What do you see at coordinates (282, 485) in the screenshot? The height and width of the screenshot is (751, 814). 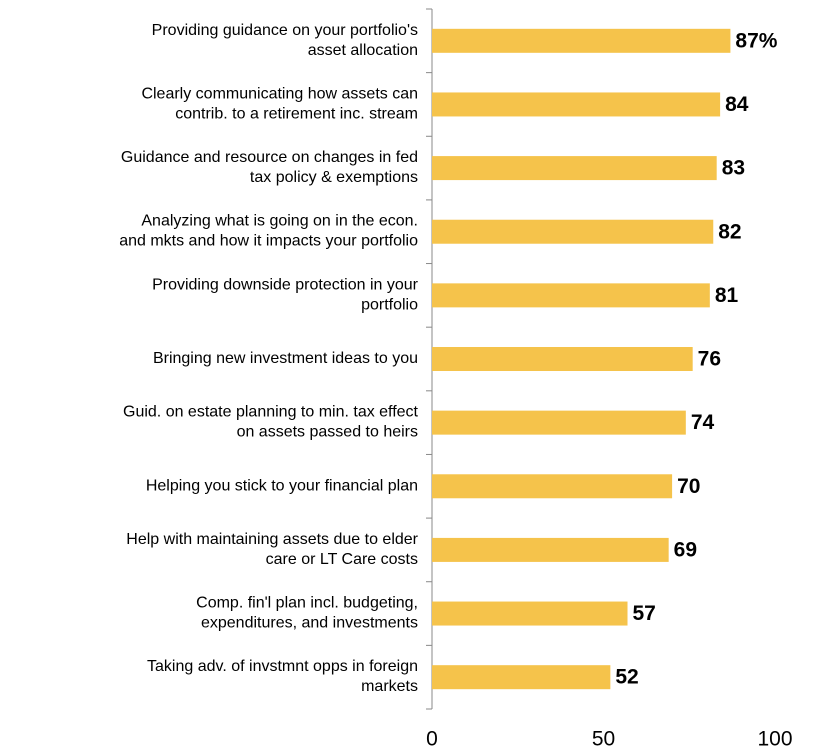 I see `category-label: Helping you stick to your financial plan` at bounding box center [282, 485].